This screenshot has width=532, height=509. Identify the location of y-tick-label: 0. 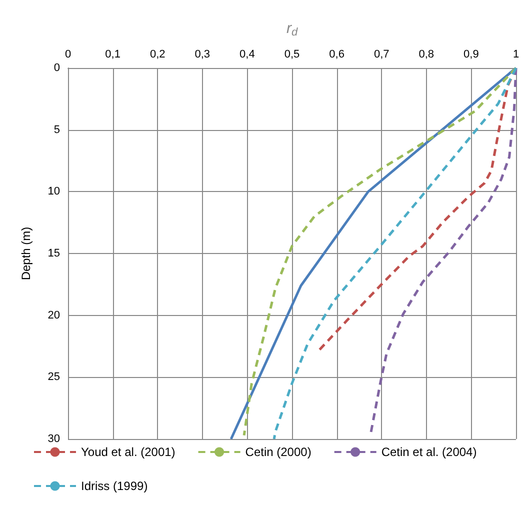
(57, 68).